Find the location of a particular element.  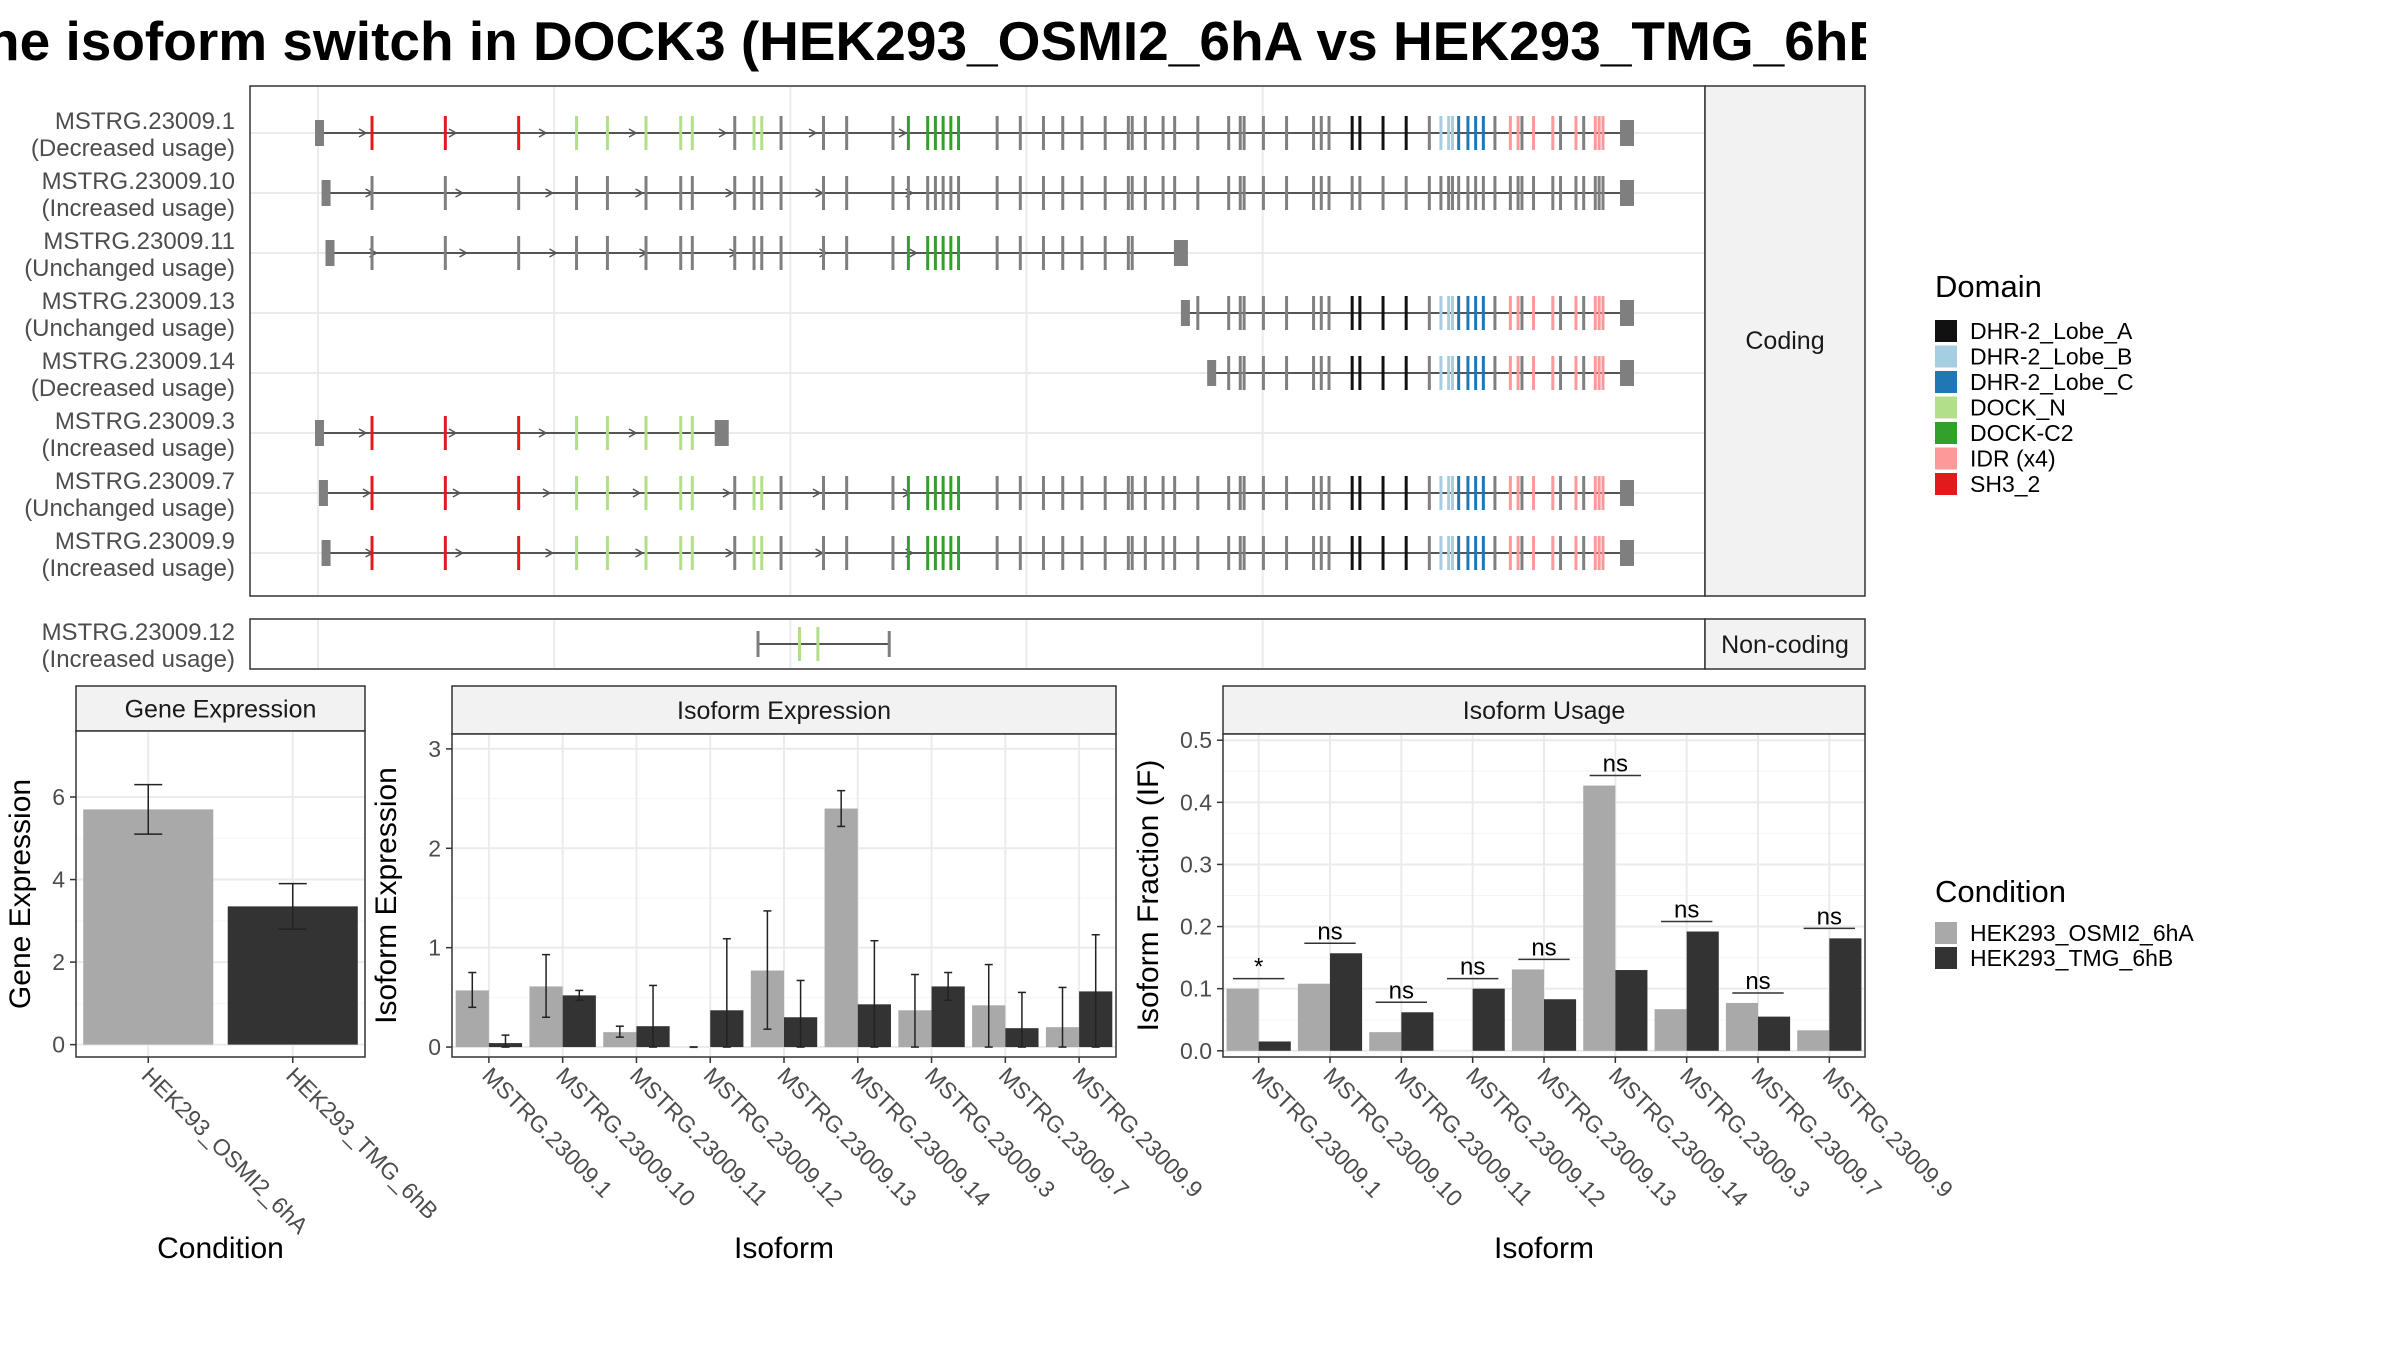

isoform-expression-bar is located at coordinates (841, 928).